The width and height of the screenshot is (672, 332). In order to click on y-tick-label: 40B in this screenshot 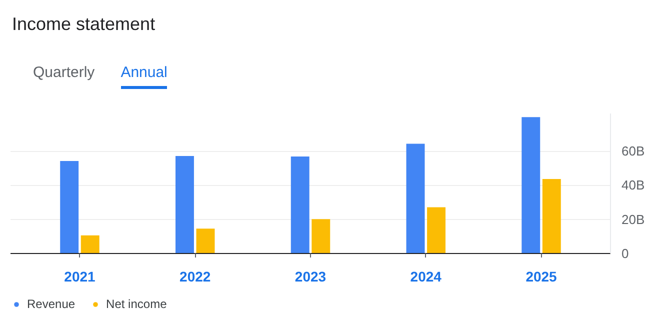, I will do `click(633, 185)`.